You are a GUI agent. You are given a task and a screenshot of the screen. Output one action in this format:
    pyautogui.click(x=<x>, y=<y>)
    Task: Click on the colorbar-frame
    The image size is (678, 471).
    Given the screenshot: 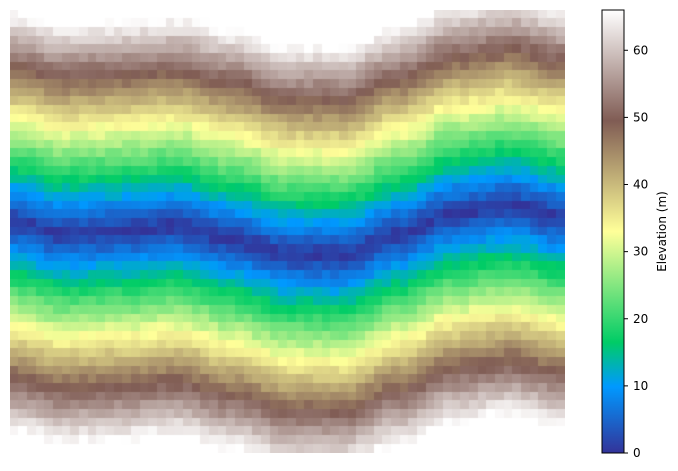 What is the action you would take?
    pyautogui.click(x=613, y=231)
    